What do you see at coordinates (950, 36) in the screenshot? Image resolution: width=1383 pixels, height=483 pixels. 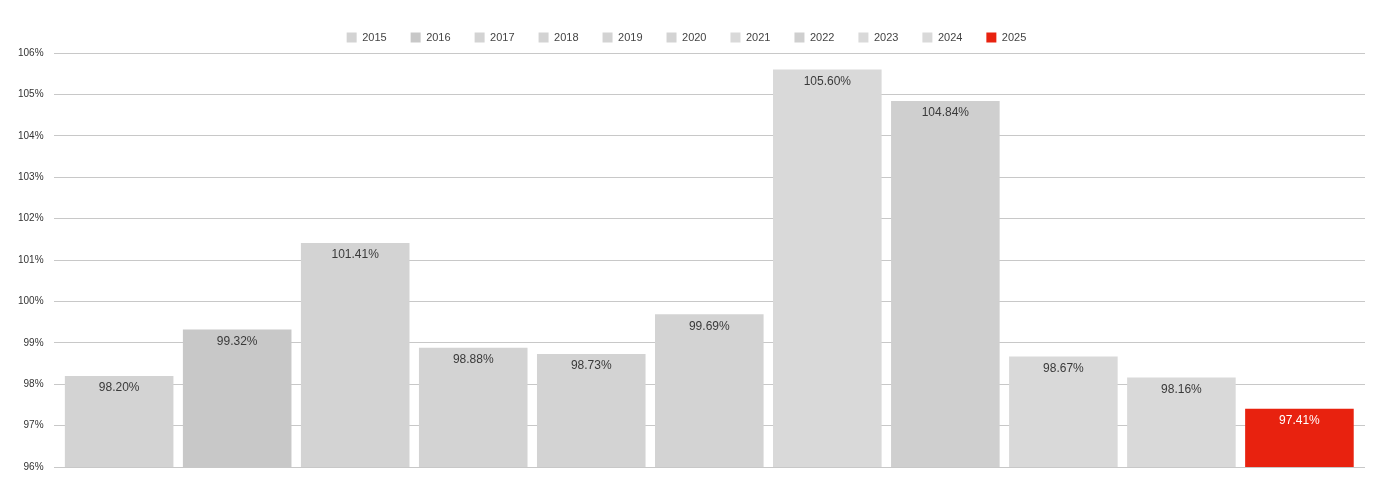 I see `legend-label: 2024` at bounding box center [950, 36].